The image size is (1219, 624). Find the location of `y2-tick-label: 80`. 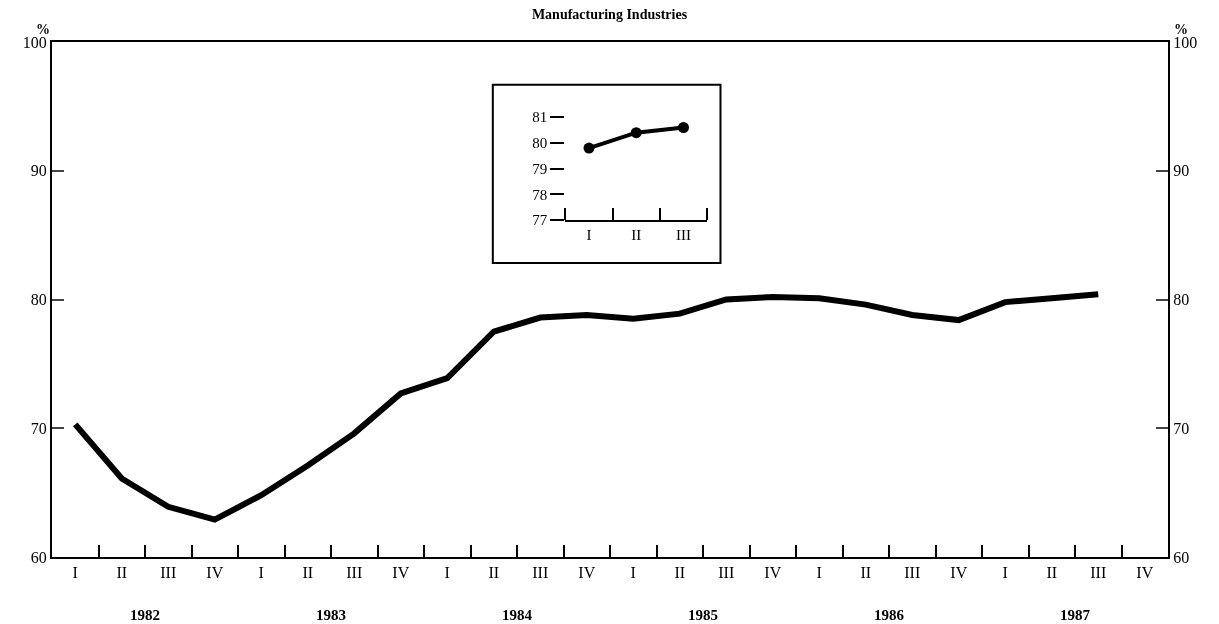

y2-tick-label: 80 is located at coordinates (1181, 300).